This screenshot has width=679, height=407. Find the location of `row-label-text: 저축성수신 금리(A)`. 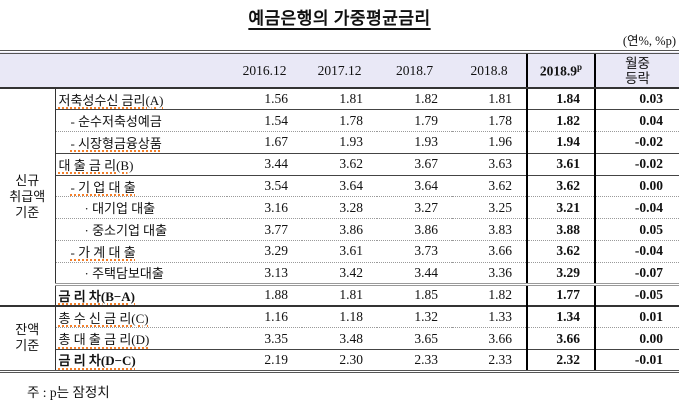

row-label-text: 저축성수신 금리(A) is located at coordinates (111, 100).